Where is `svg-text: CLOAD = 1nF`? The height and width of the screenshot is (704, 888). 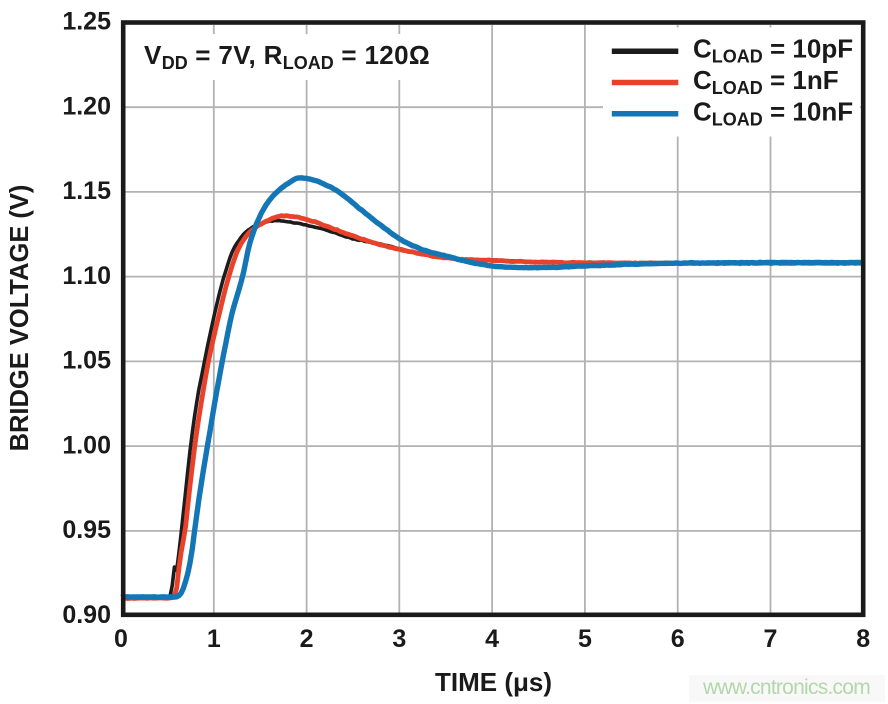 svg-text: CLOAD = 1nF is located at coordinates (766, 81).